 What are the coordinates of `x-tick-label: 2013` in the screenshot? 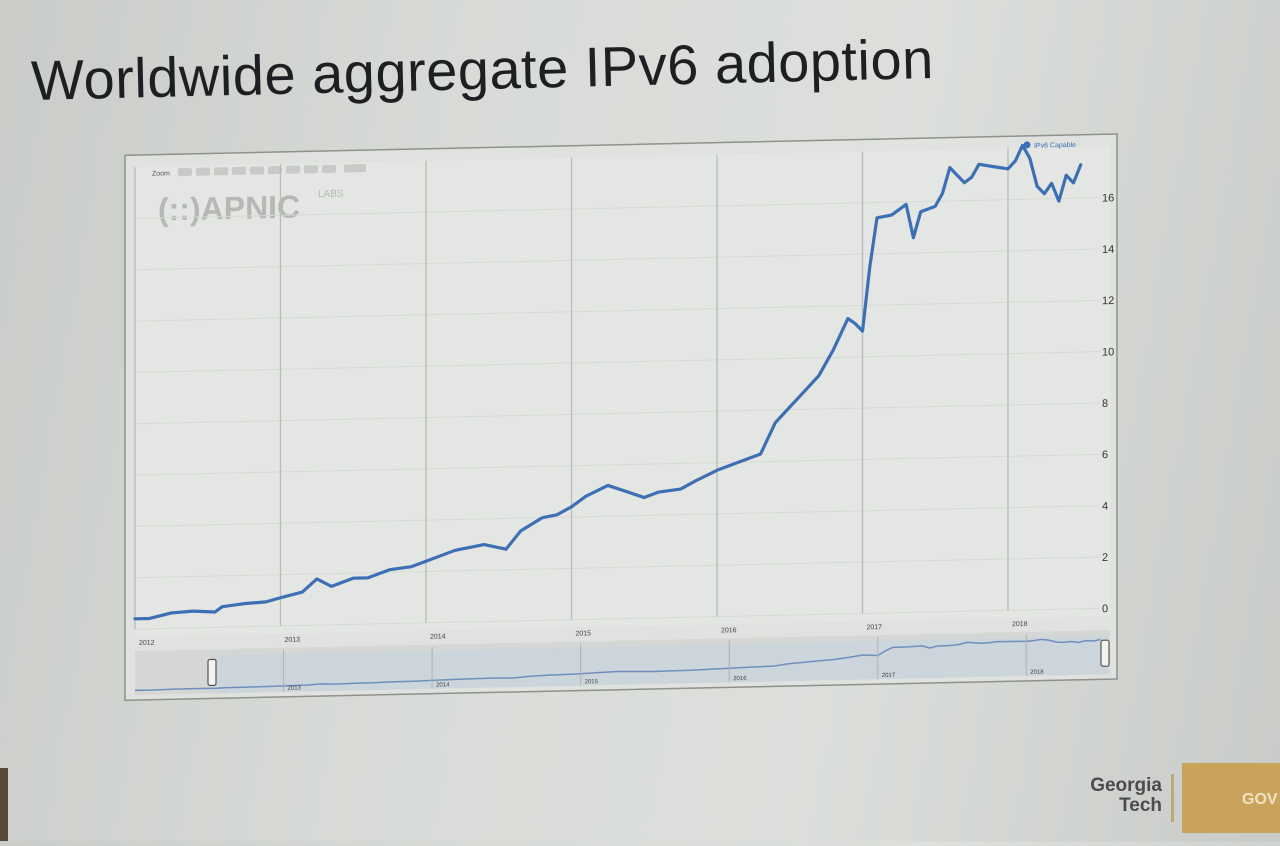 It's located at (292, 640).